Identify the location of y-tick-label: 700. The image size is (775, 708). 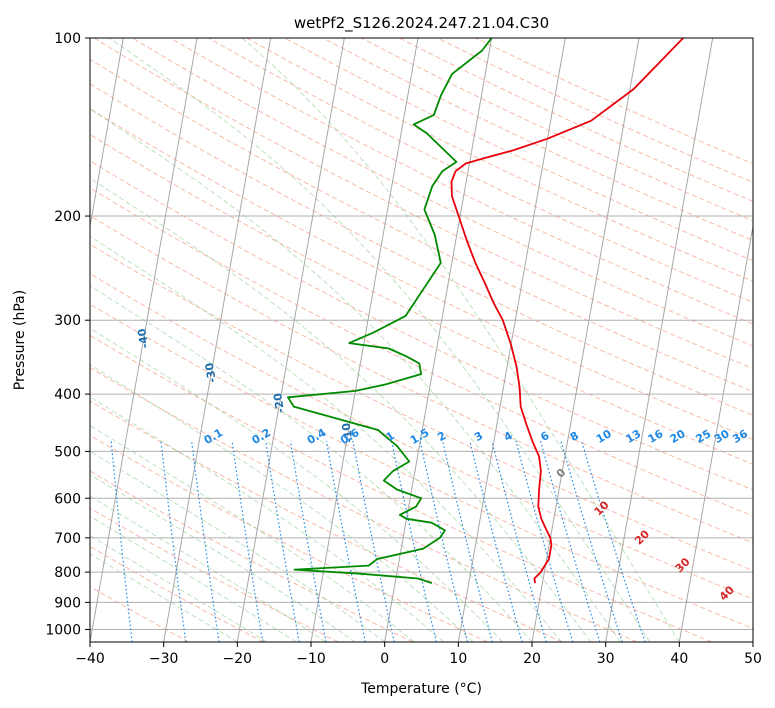
(67, 539).